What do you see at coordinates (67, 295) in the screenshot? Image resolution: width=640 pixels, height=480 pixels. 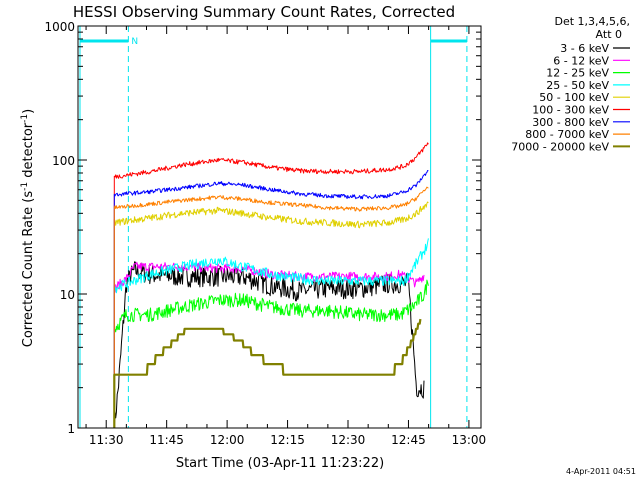 I see `y-tick-label: 10` at bounding box center [67, 295].